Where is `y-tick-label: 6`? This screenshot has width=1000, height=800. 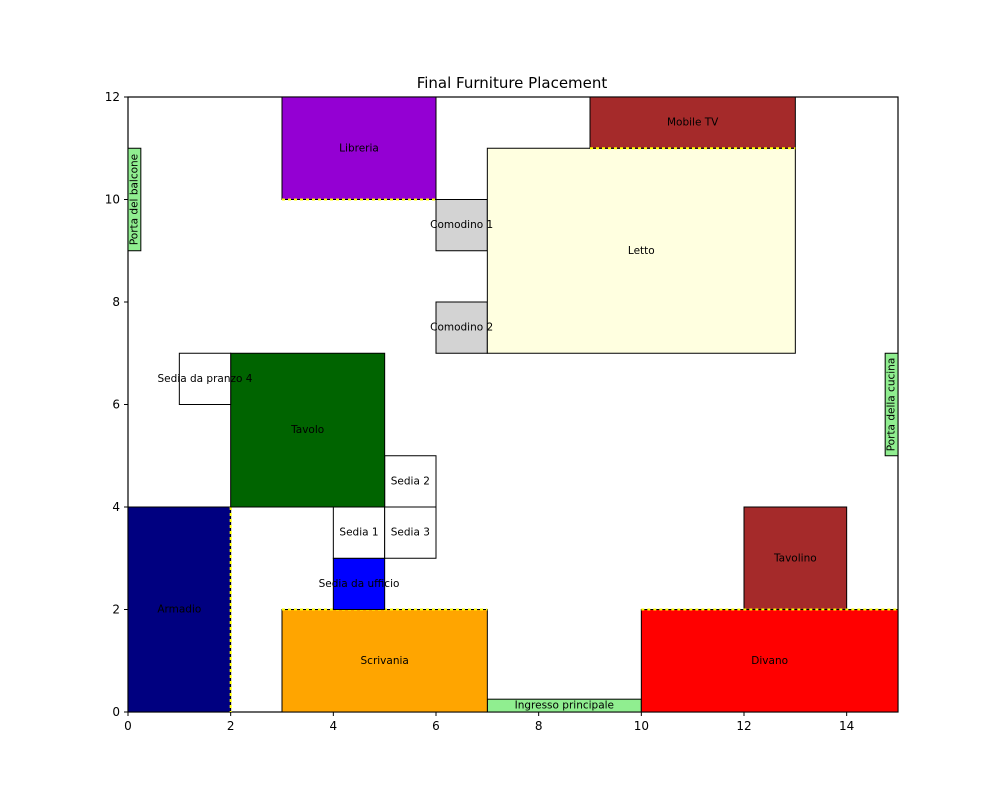 y-tick-label: 6 is located at coordinates (116, 405).